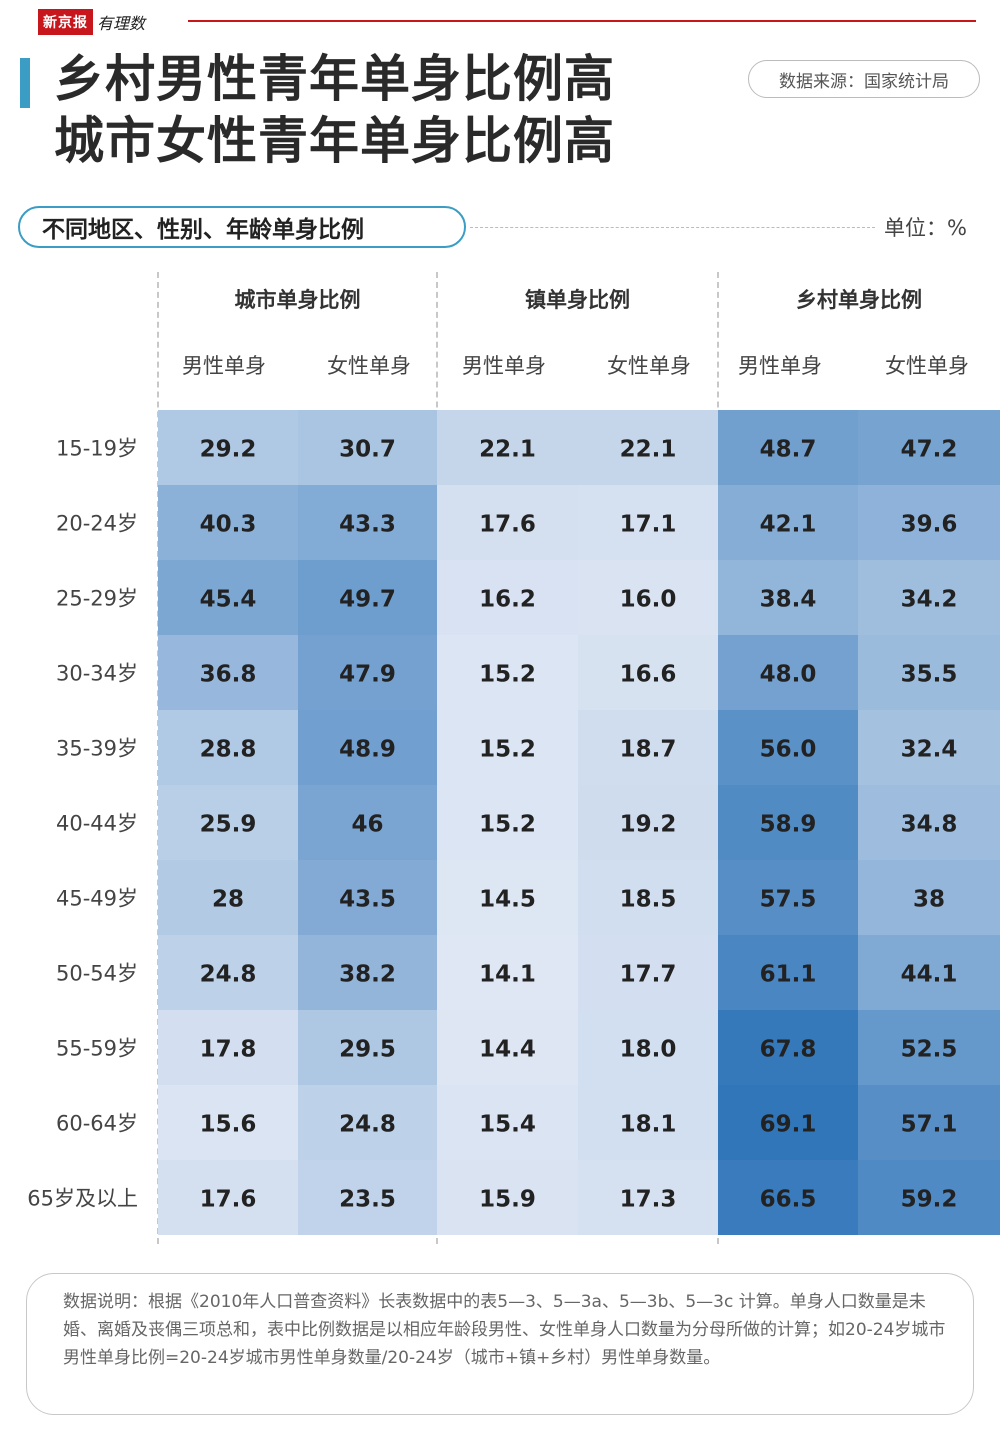  What do you see at coordinates (334, 79) in the screenshot?
I see `title-line-1: 乡村男性青年单身比例高` at bounding box center [334, 79].